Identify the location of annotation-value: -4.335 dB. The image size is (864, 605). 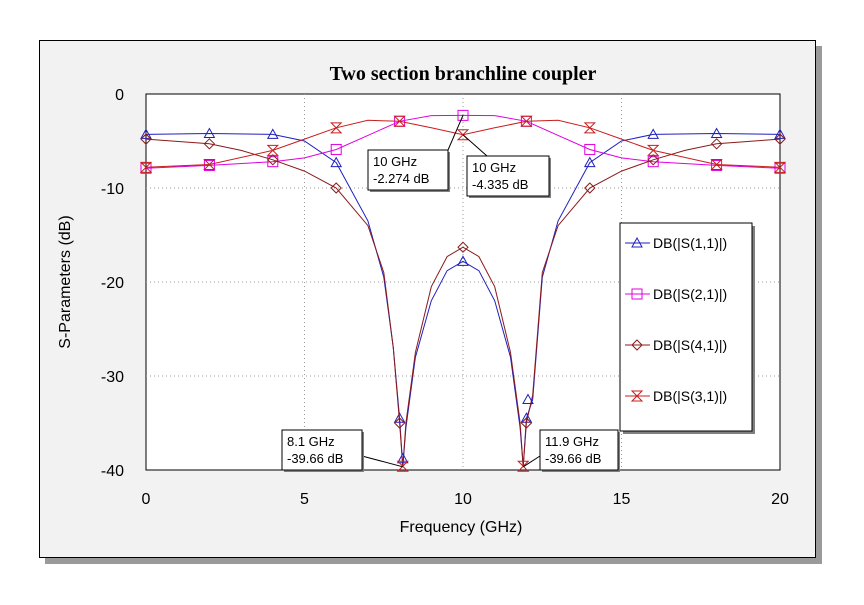
(500, 184).